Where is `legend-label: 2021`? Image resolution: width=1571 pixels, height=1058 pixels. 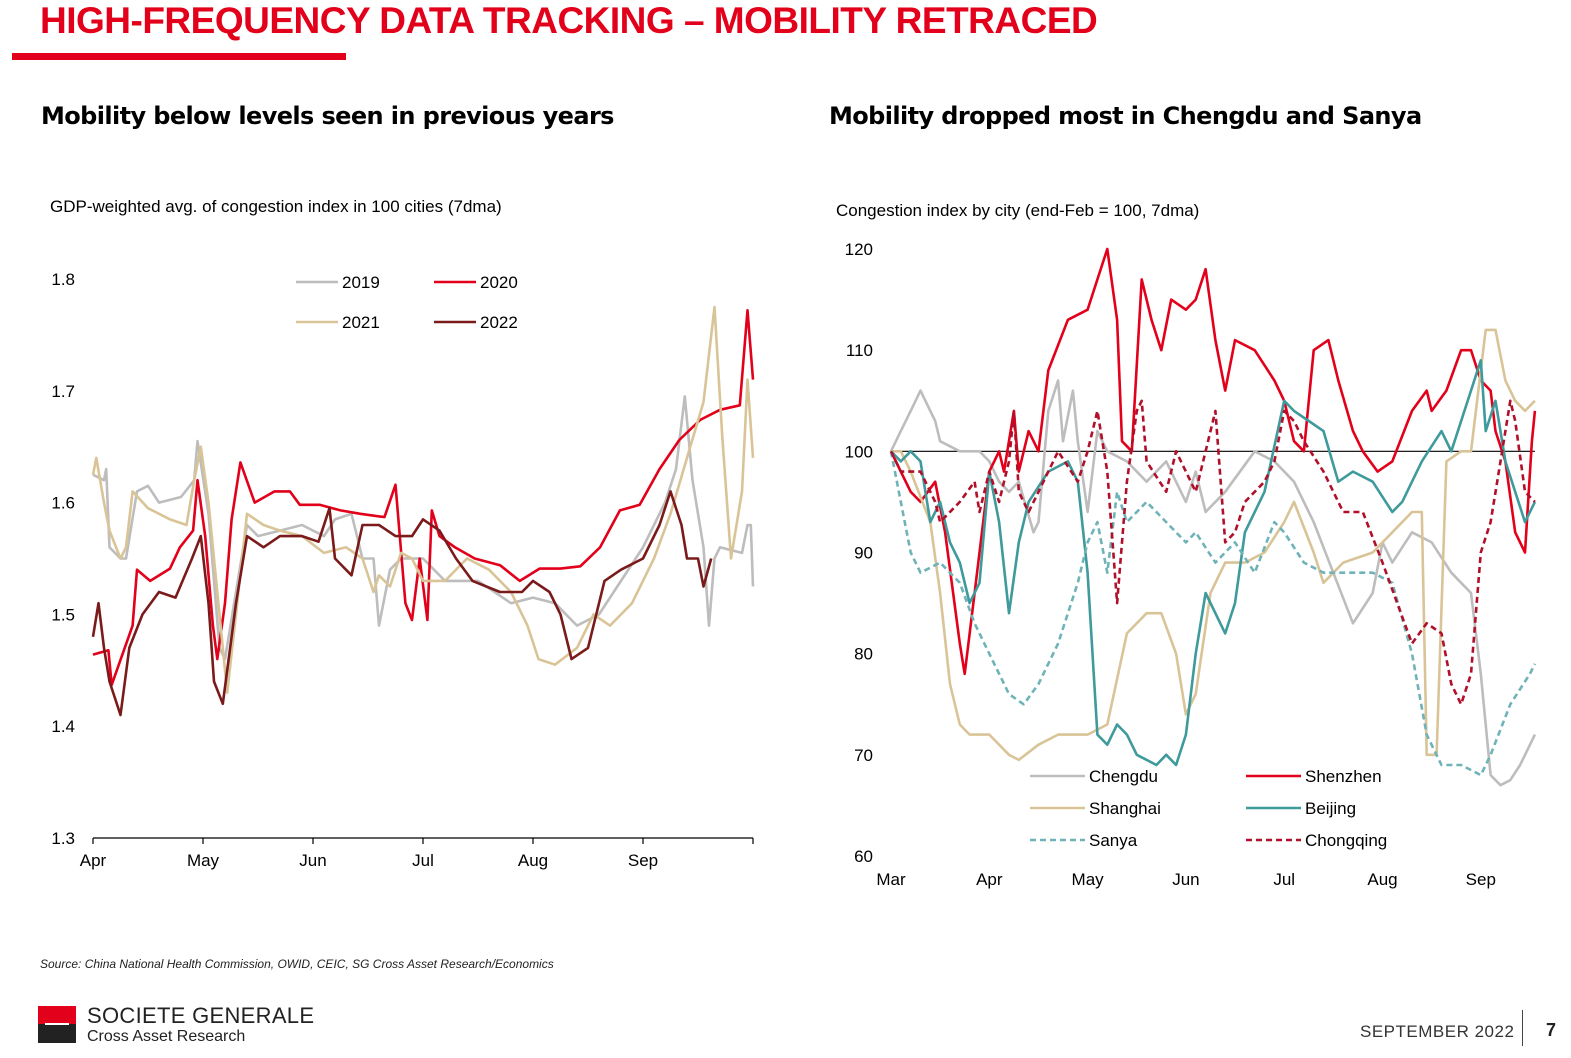 legend-label: 2021 is located at coordinates (361, 322).